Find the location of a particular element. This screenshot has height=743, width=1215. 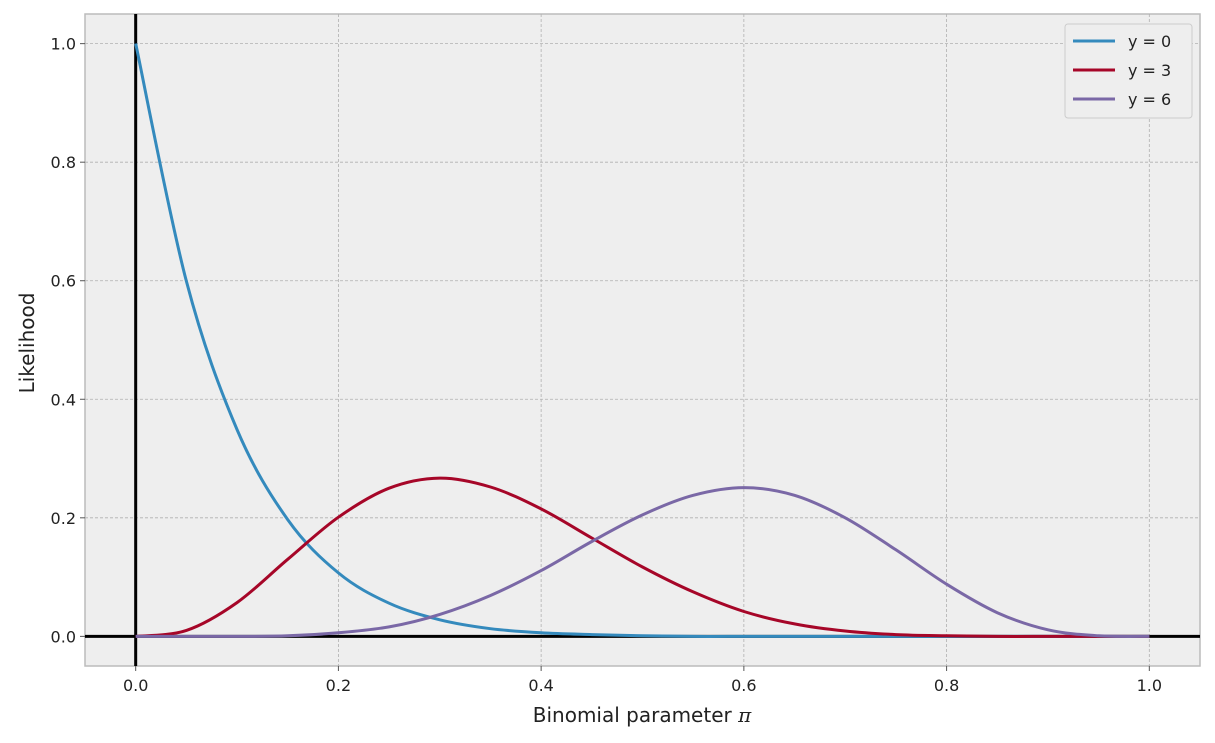

y-tick-label: 0.8 is located at coordinates (63, 162).